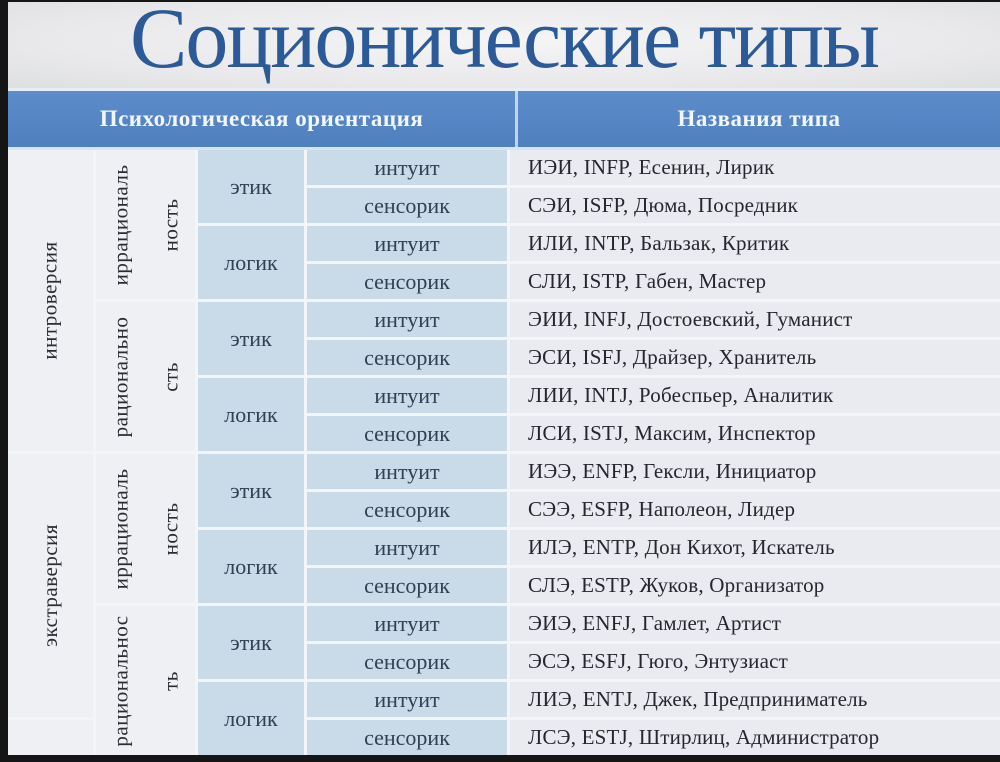 The width and height of the screenshot is (1000, 762). I want to click on orientation-label: интроверсия, so click(50, 300).